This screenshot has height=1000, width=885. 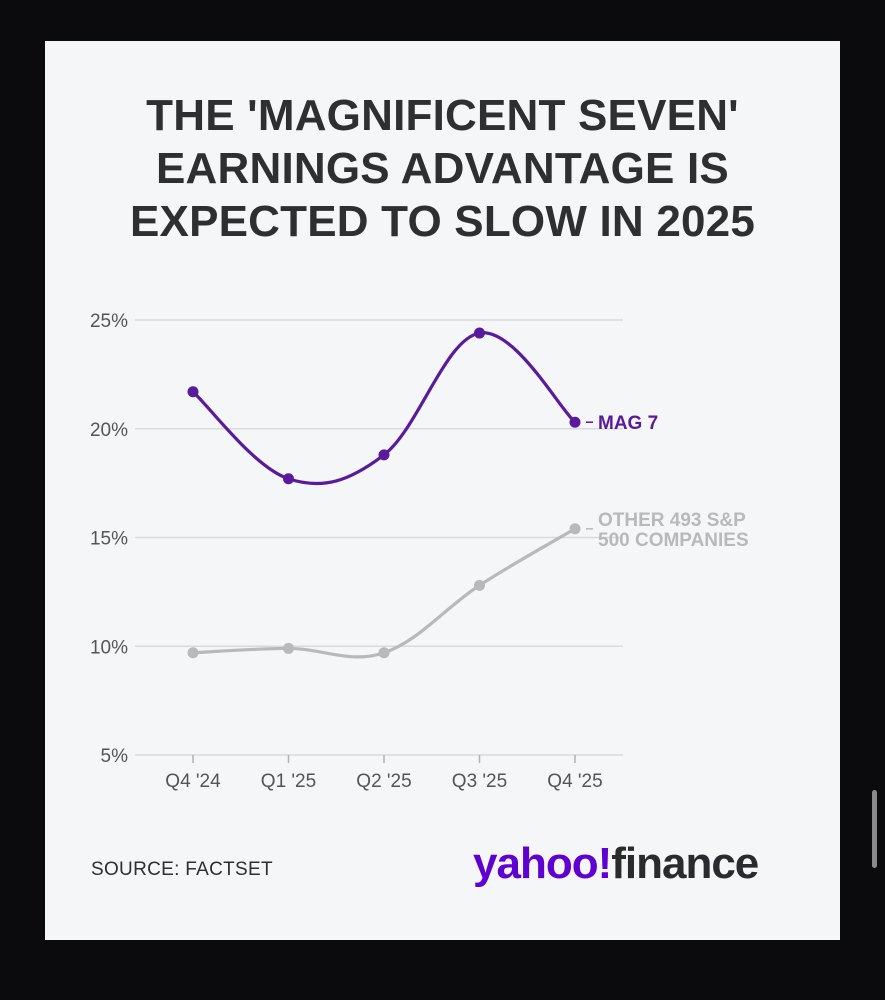 What do you see at coordinates (288, 781) in the screenshot?
I see `x-tick-label: Q1 '25` at bounding box center [288, 781].